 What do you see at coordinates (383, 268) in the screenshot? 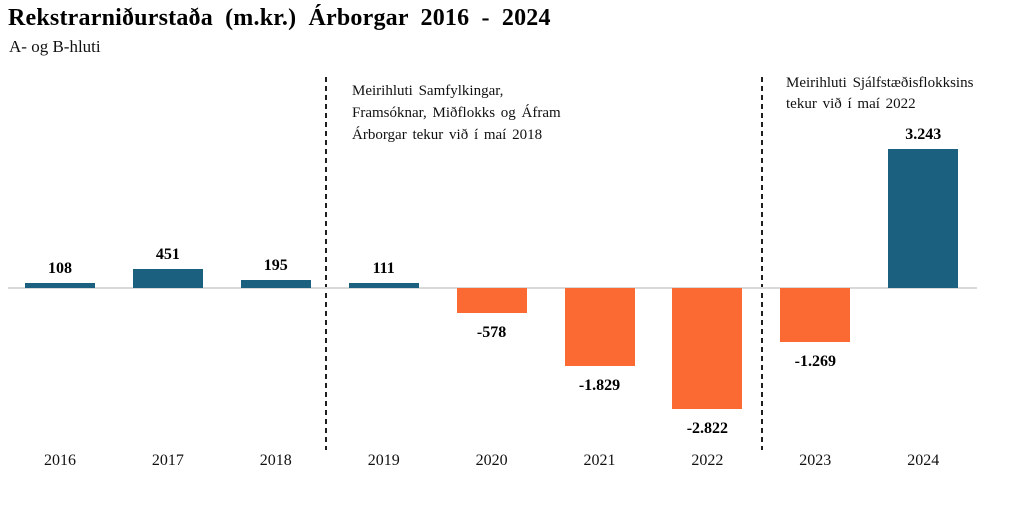
I see `value-label-2019: 111` at bounding box center [383, 268].